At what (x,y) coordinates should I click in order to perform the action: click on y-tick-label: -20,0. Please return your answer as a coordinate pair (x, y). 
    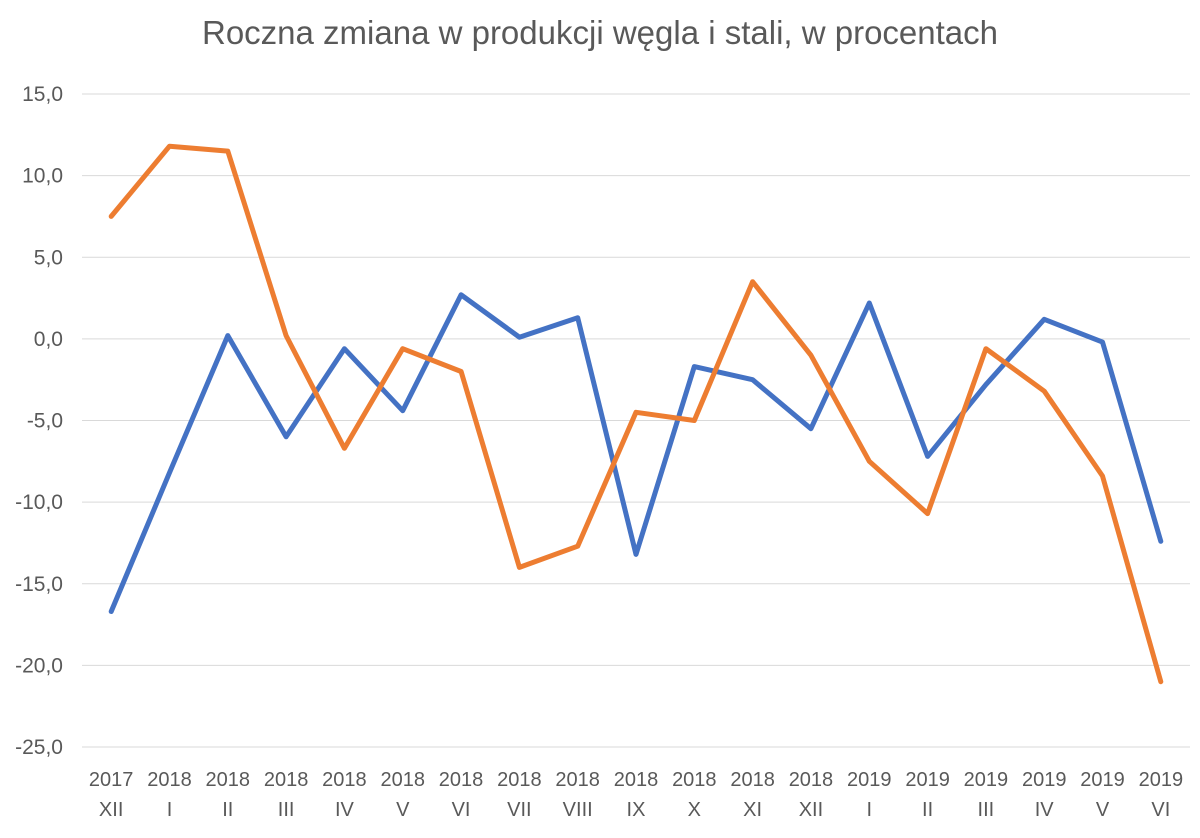
    Looking at the image, I should click on (39, 665).